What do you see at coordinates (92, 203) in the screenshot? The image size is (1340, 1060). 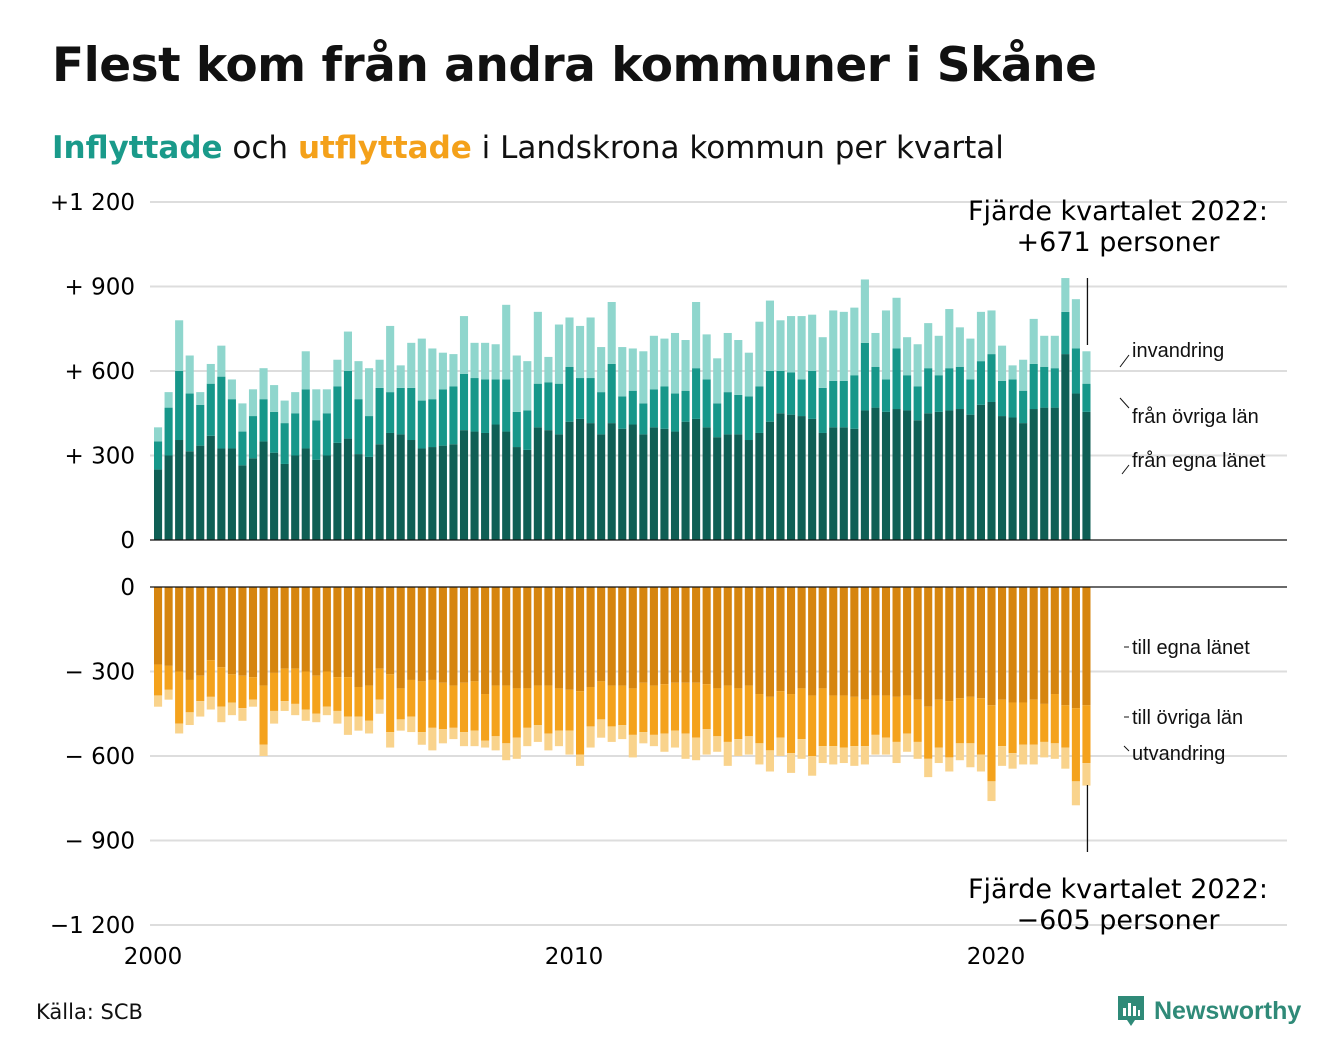 I see `y-tick-label-top: +1 200` at bounding box center [92, 203].